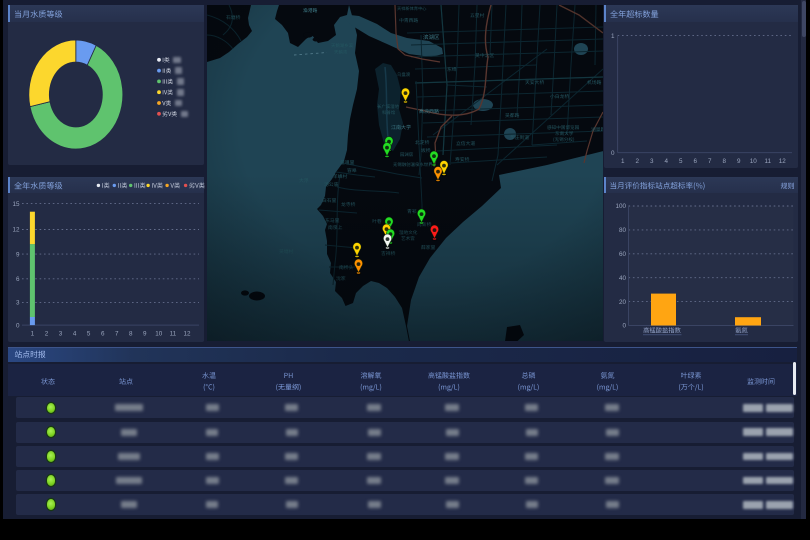 Image resolution: width=810 pixels, height=540 pixels. Describe the element at coordinates (620, 206) in the screenshot. I see `svg-text: 100` at that location.